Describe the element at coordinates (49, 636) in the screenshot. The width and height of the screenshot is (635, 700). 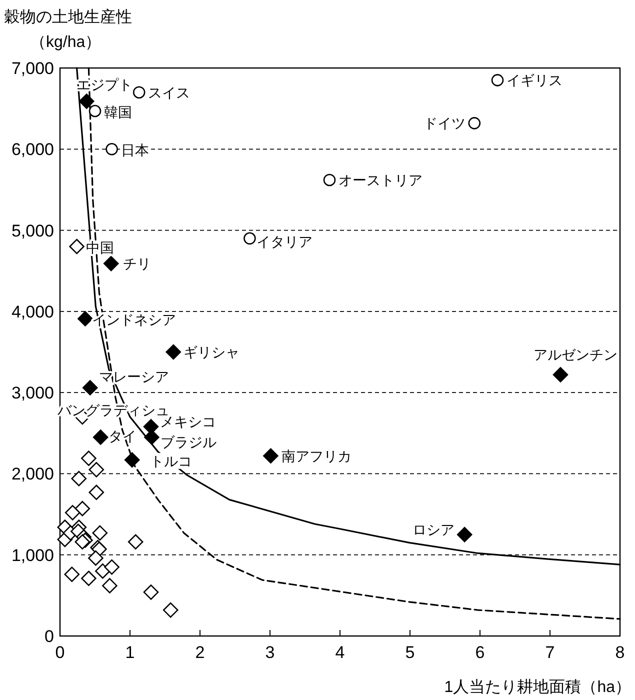
I see `y-tick-label: 0` at that location.